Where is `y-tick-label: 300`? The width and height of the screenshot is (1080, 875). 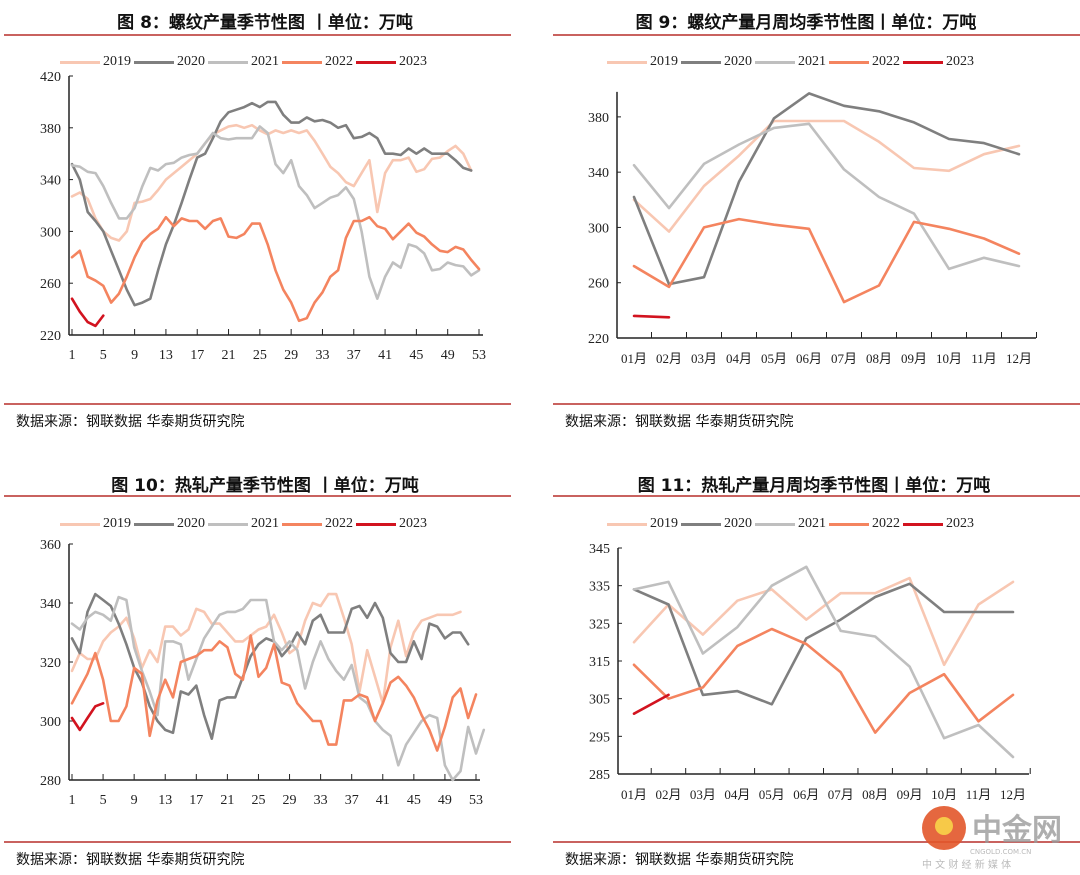 y-tick-label: 300 is located at coordinates (50, 722).